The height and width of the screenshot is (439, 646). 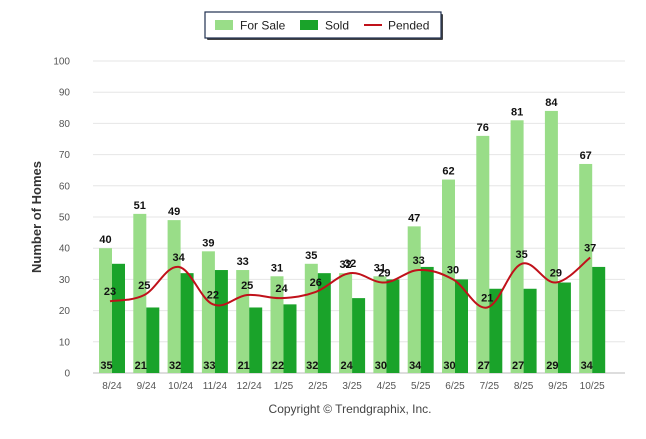 What do you see at coordinates (65, 280) in the screenshot?
I see `y-tick-label: 30` at bounding box center [65, 280].